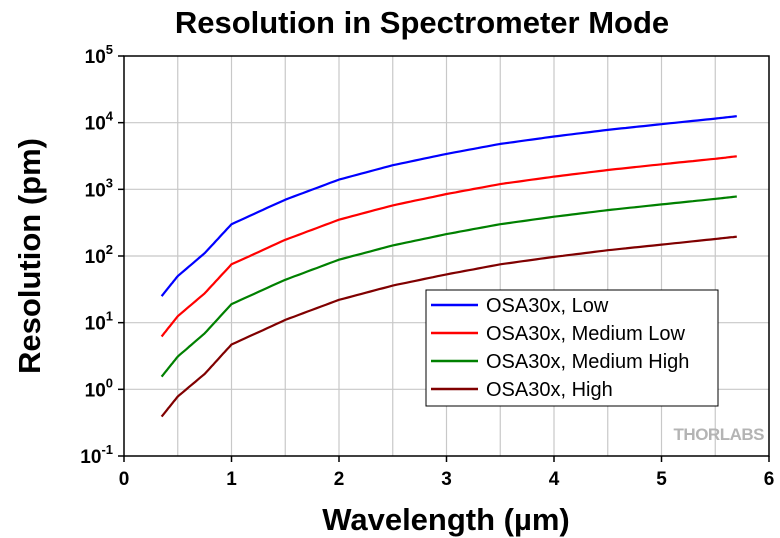 This screenshot has height=538, width=780. I want to click on y-tick-label: 10¹, so click(99, 322).